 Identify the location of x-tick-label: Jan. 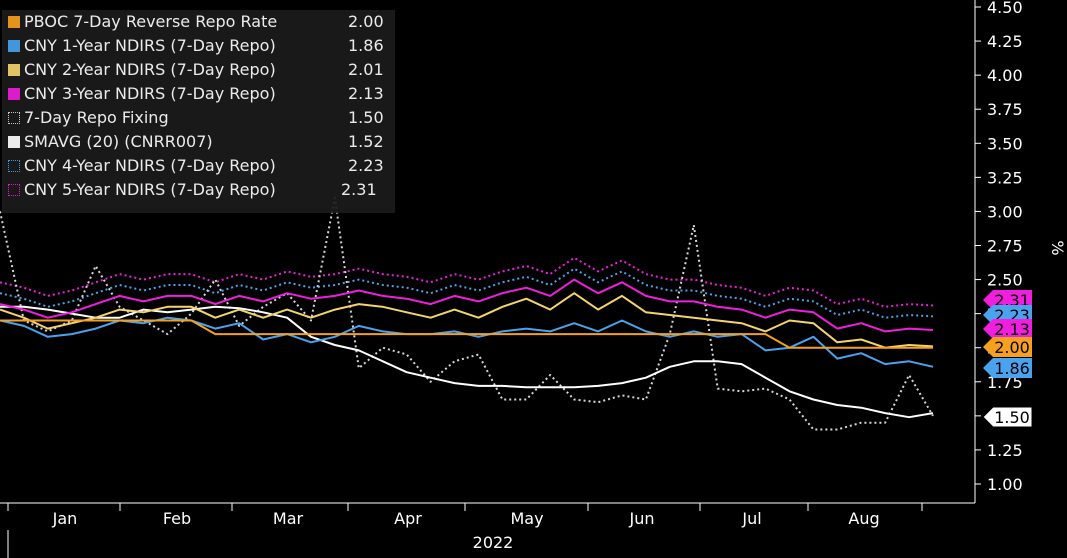
(65, 518).